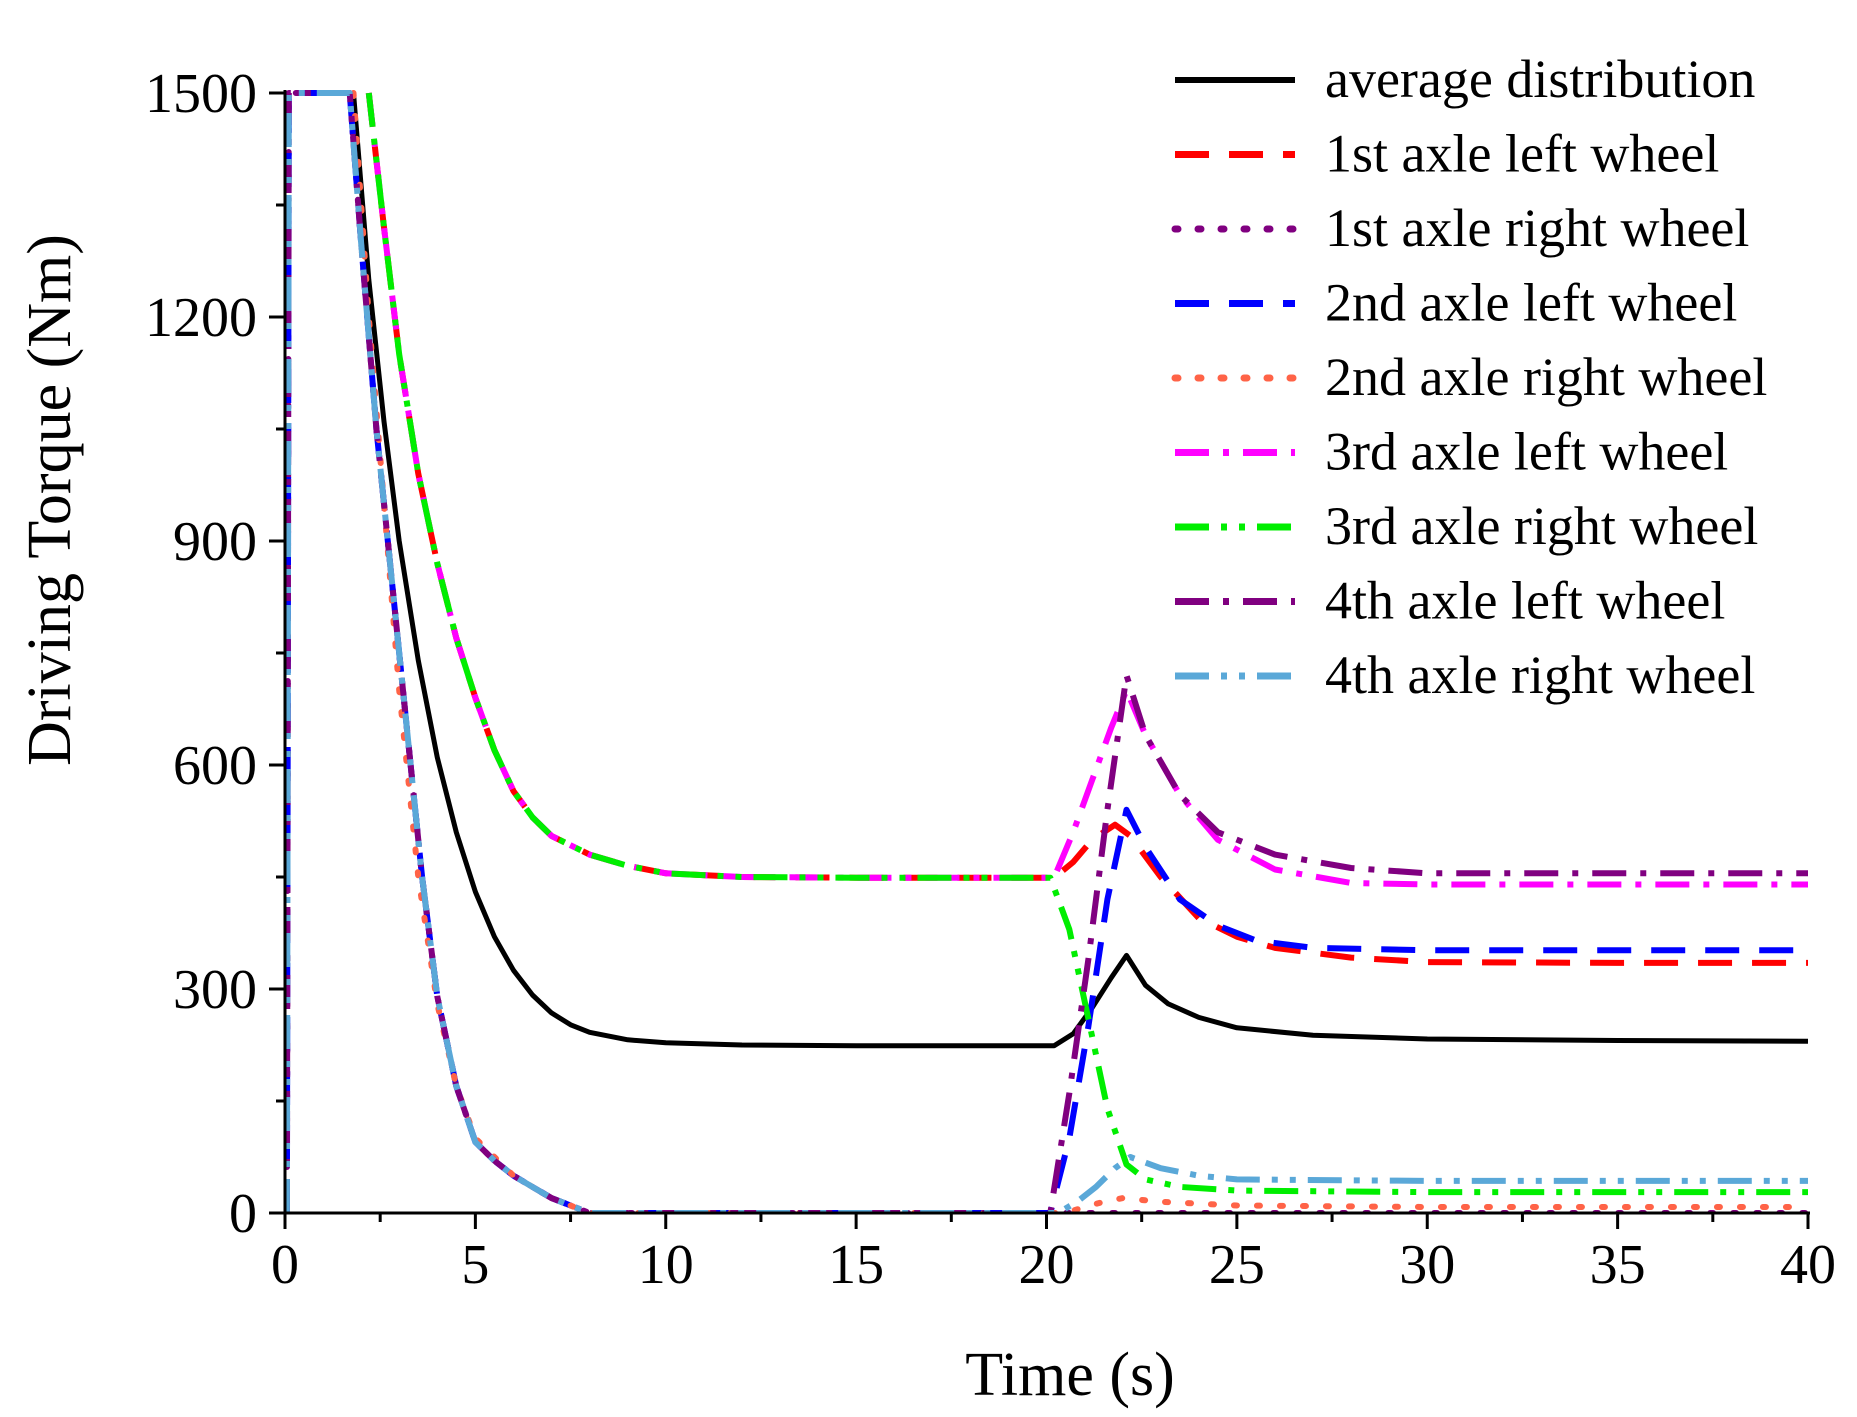 This screenshot has height=1417, width=1857. Describe the element at coordinates (1427, 1265) in the screenshot. I see `x-tick-label: 30` at that location.